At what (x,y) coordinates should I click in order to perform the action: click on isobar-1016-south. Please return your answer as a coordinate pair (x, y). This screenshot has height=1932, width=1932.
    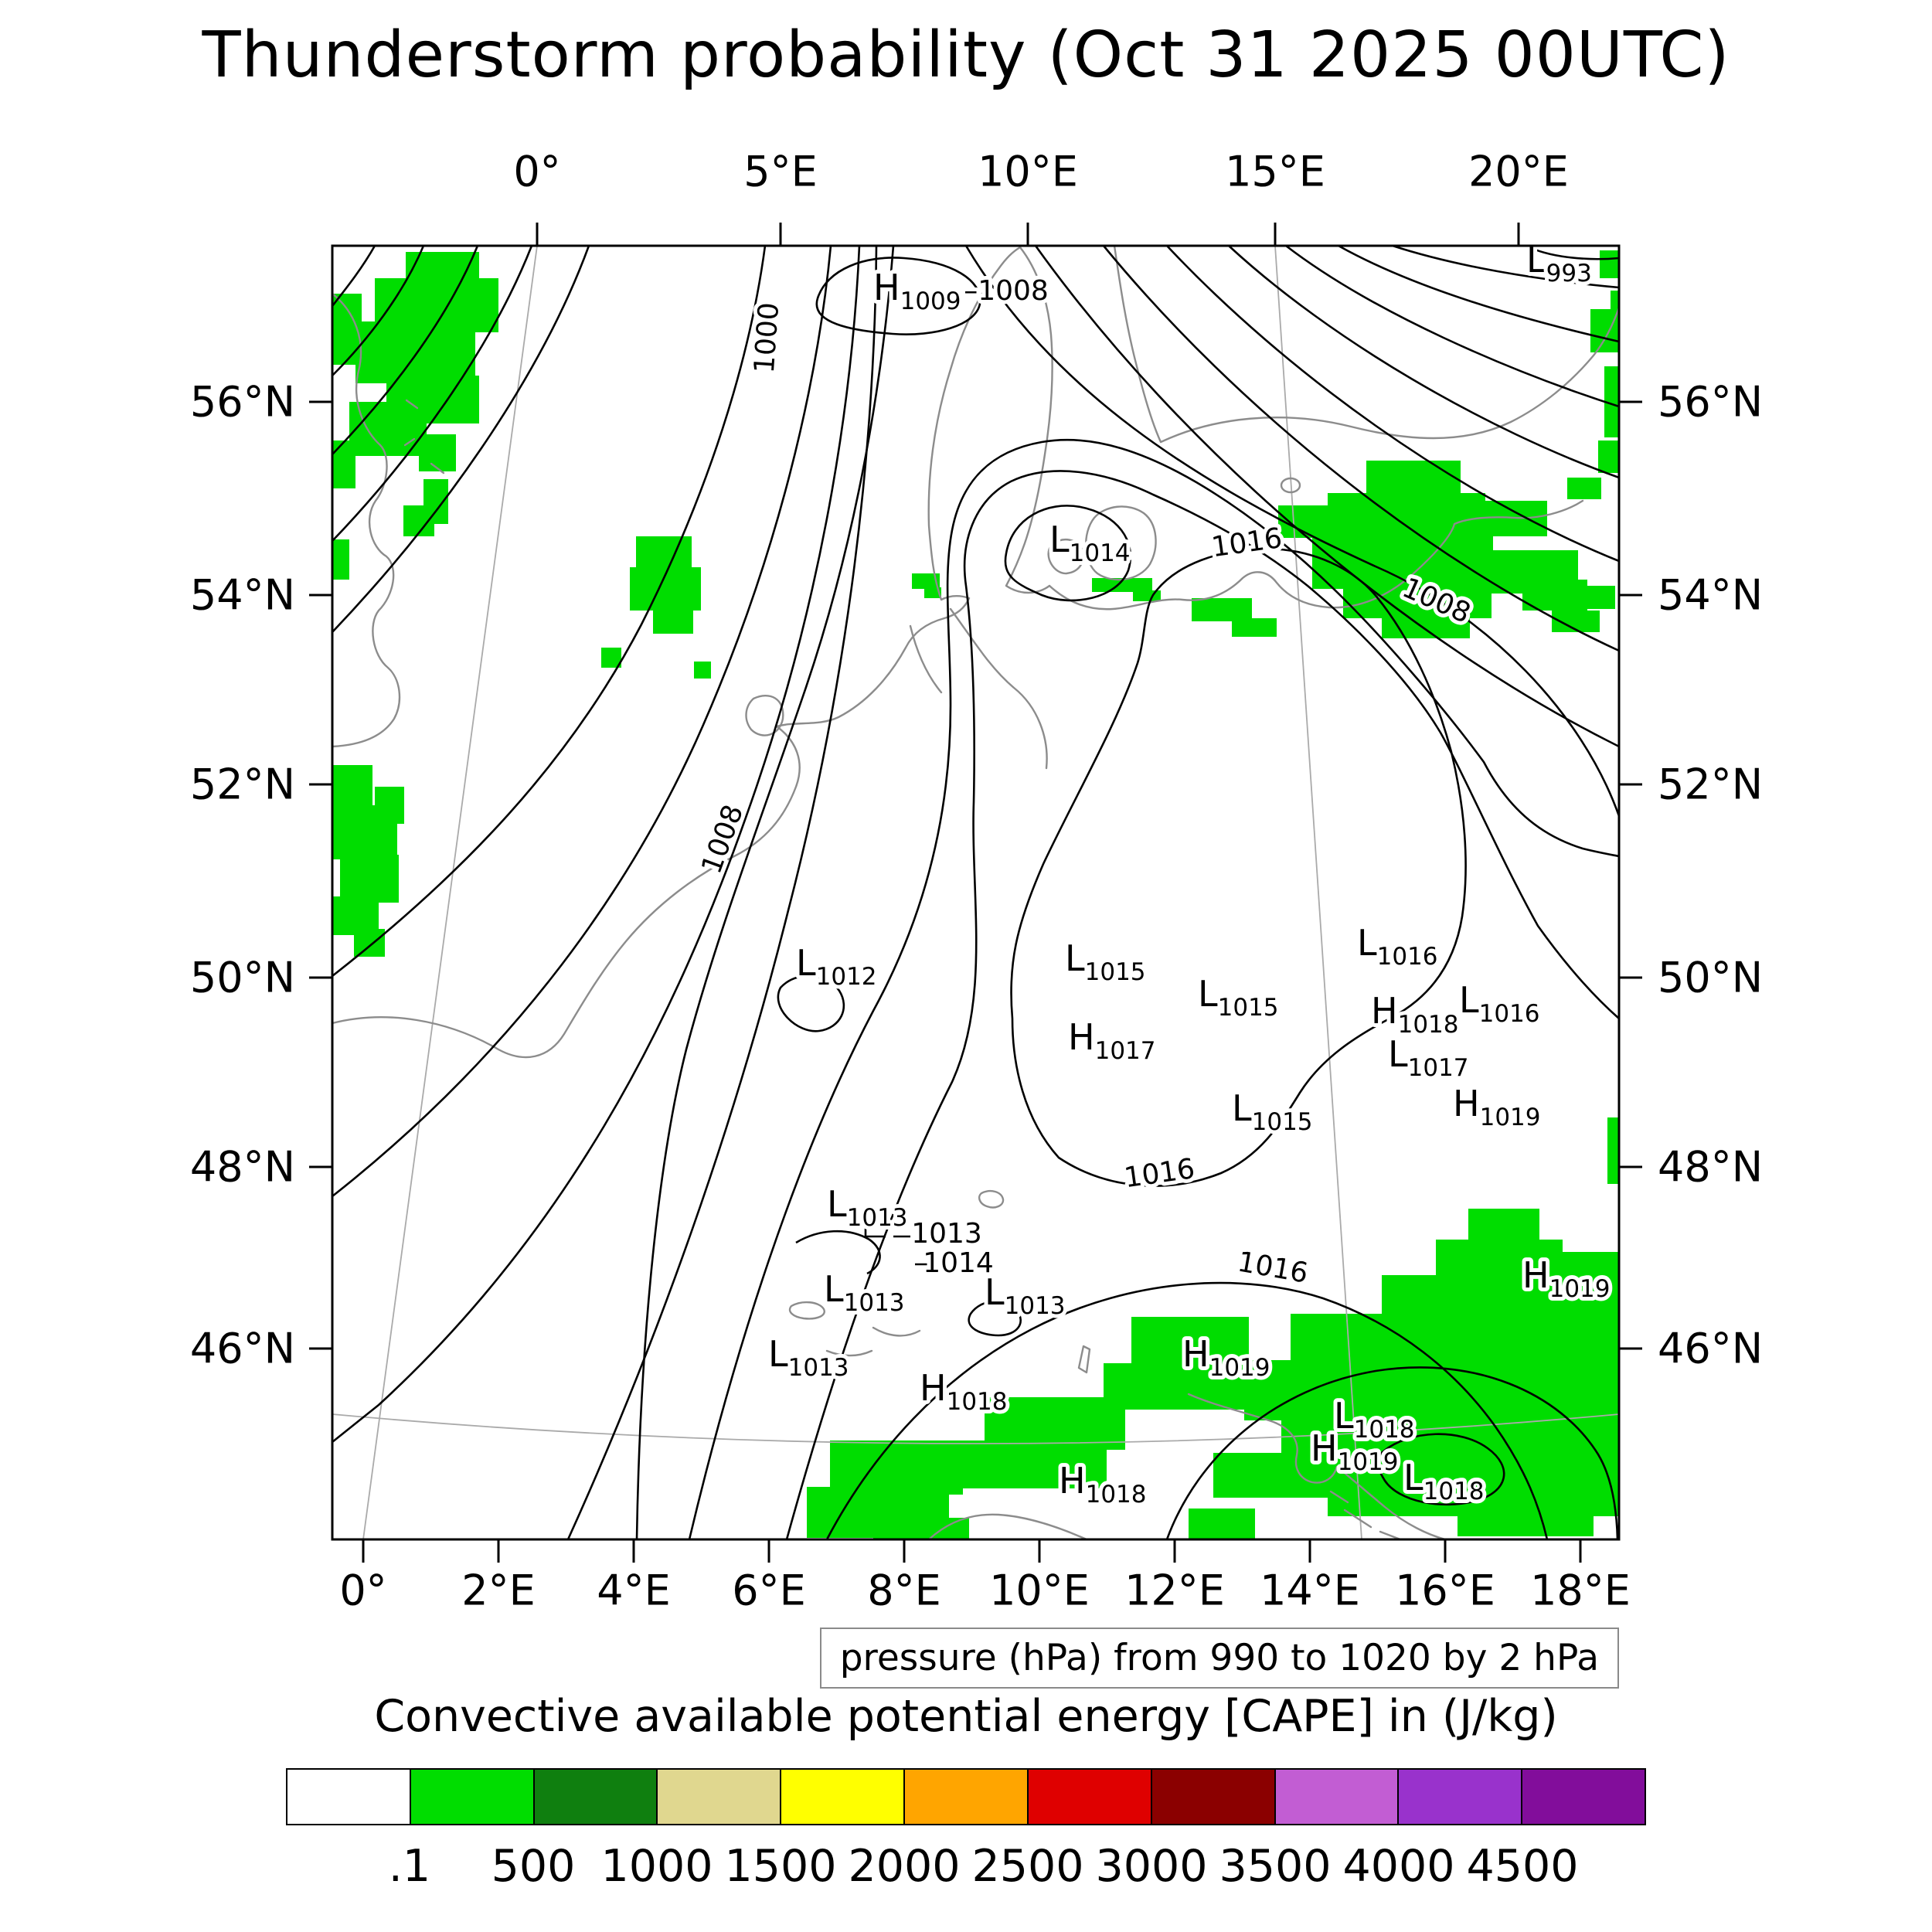
    Looking at the image, I should click on (1187, 1411).